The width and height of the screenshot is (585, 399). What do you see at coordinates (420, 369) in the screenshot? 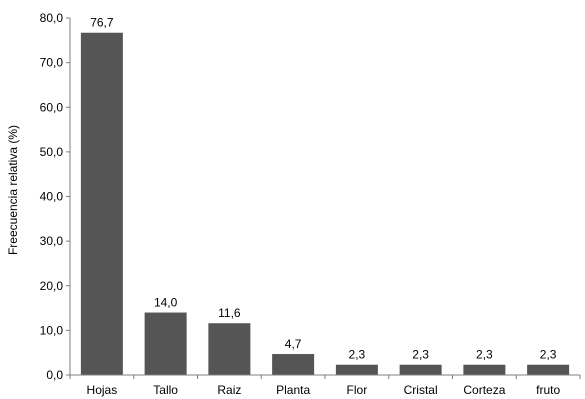
I see `bar-cristal` at bounding box center [420, 369].